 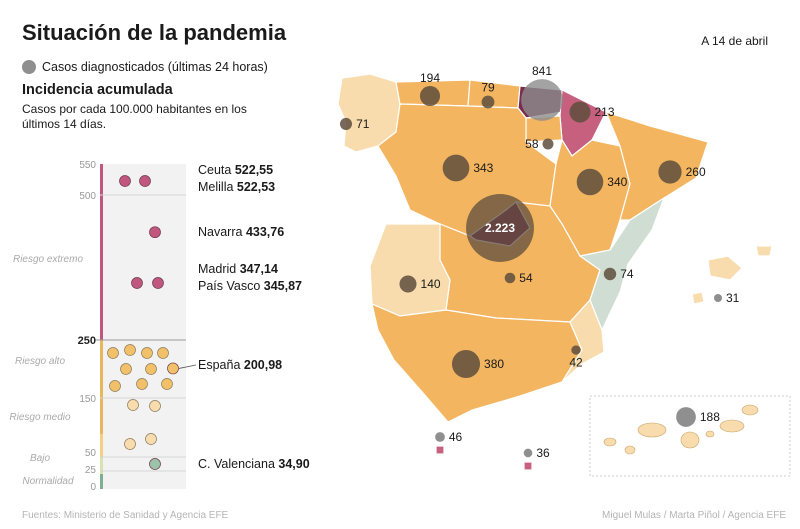 What do you see at coordinates (605, 112) in the screenshot?
I see `case-label: 213` at bounding box center [605, 112].